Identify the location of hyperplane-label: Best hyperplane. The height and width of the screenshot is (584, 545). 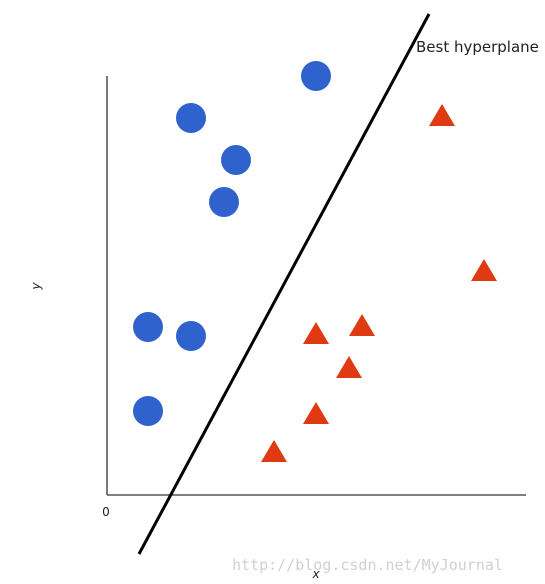
(477, 47).